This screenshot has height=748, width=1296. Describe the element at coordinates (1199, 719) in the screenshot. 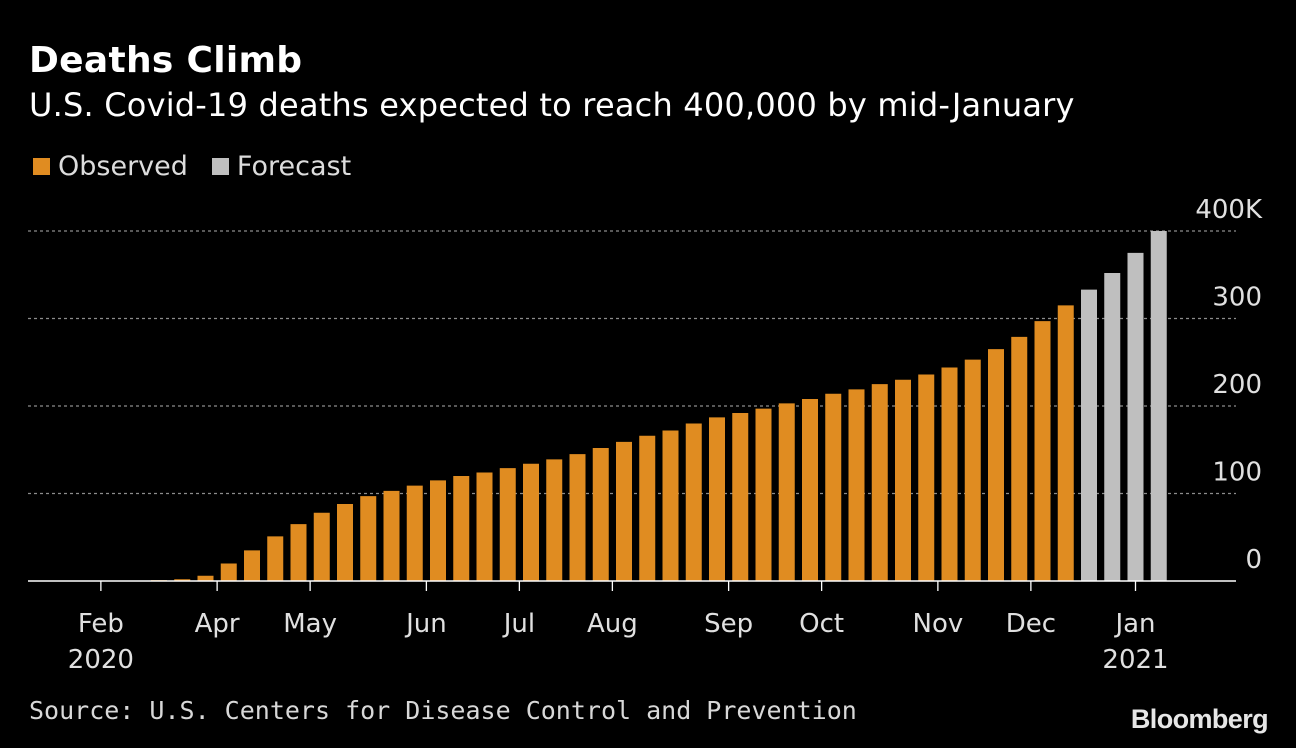

I see `bloomberg-logo: Bloomberg` at that location.